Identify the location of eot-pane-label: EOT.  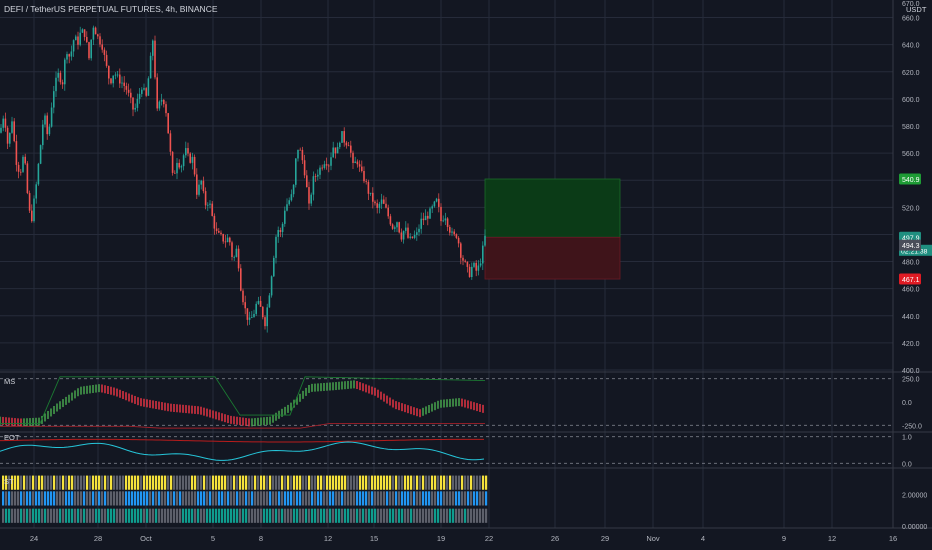
(12, 437).